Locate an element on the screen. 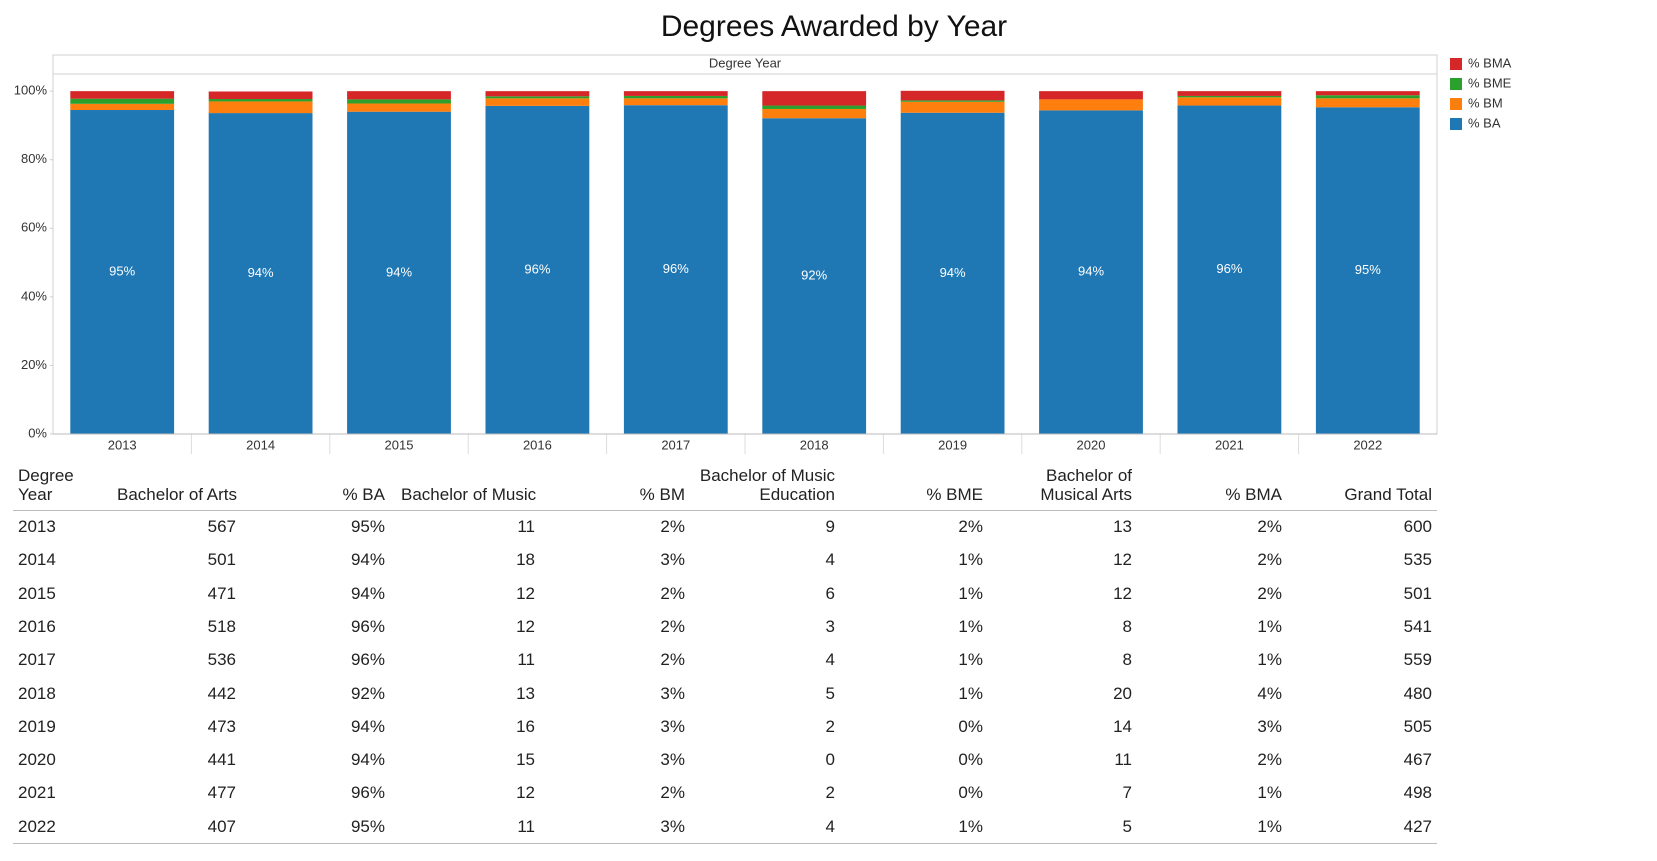 The height and width of the screenshot is (861, 1657). table-cell: 498 is located at coordinates (1417, 793).